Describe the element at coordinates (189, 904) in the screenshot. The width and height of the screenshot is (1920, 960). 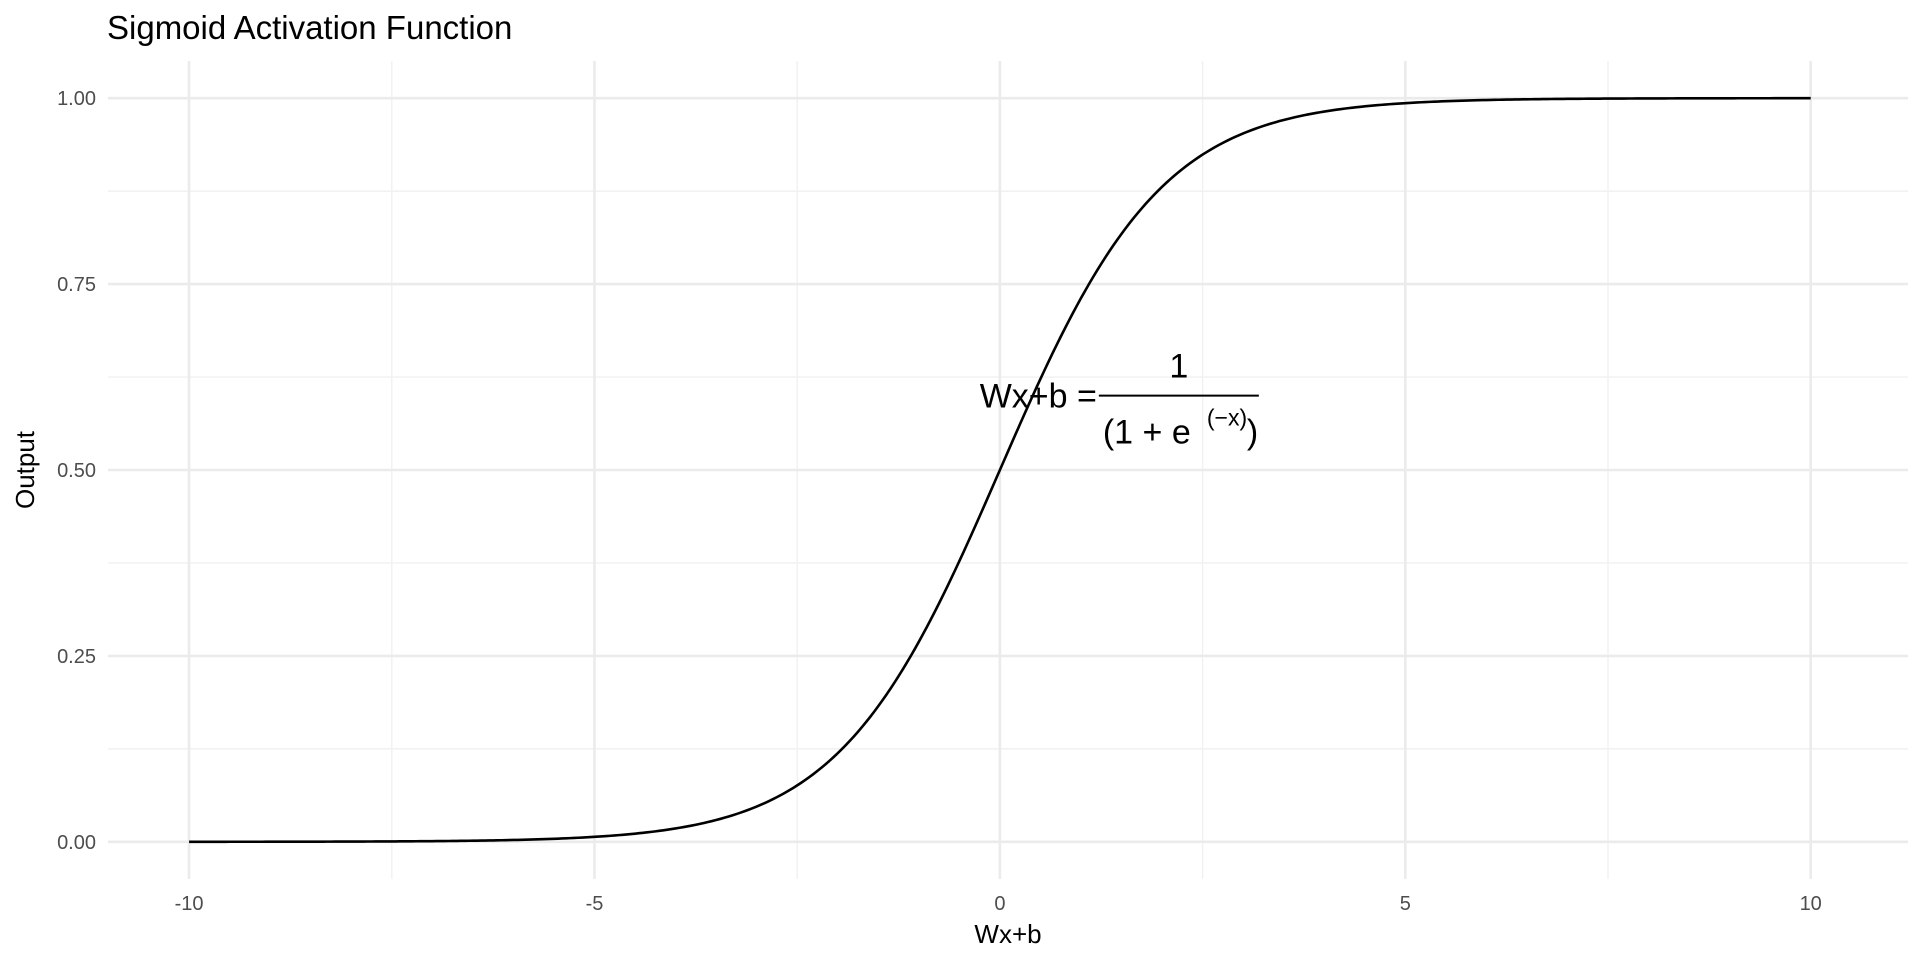
I see `x-tick-label: -10` at that location.